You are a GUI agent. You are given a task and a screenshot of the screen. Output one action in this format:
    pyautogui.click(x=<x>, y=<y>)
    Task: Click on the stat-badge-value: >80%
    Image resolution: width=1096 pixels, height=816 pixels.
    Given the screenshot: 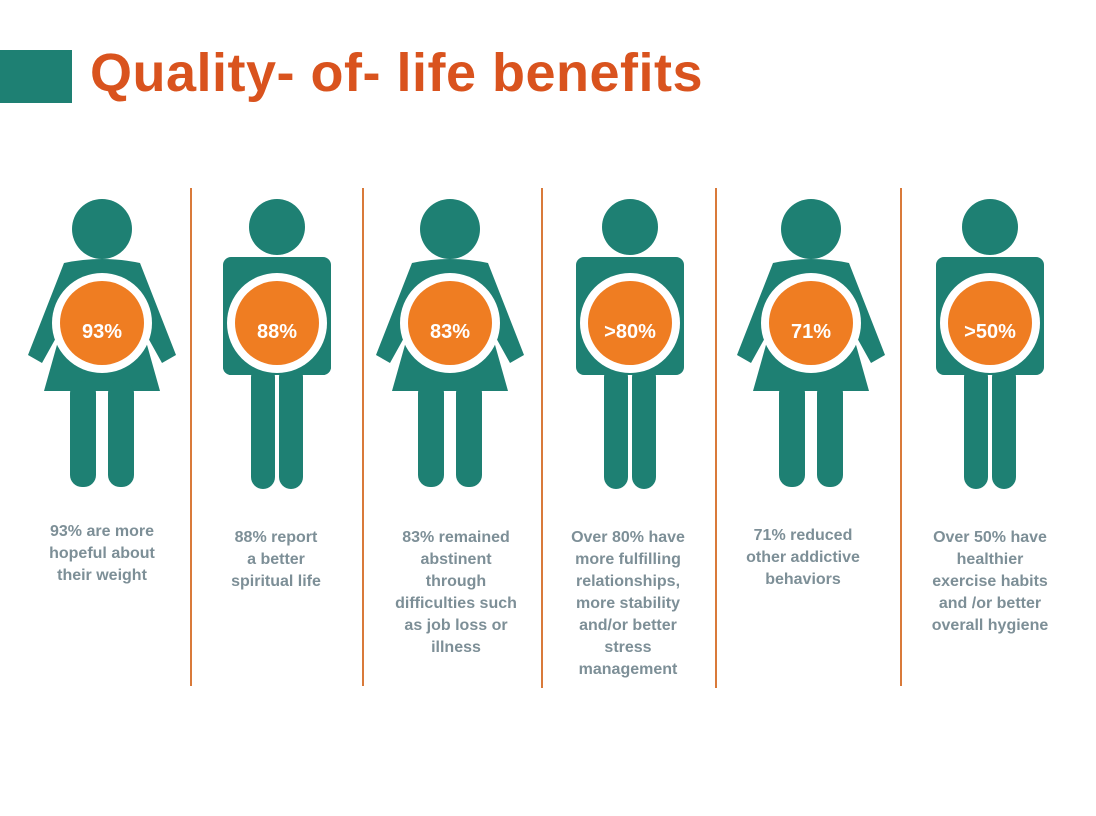 What is the action you would take?
    pyautogui.click(x=630, y=332)
    